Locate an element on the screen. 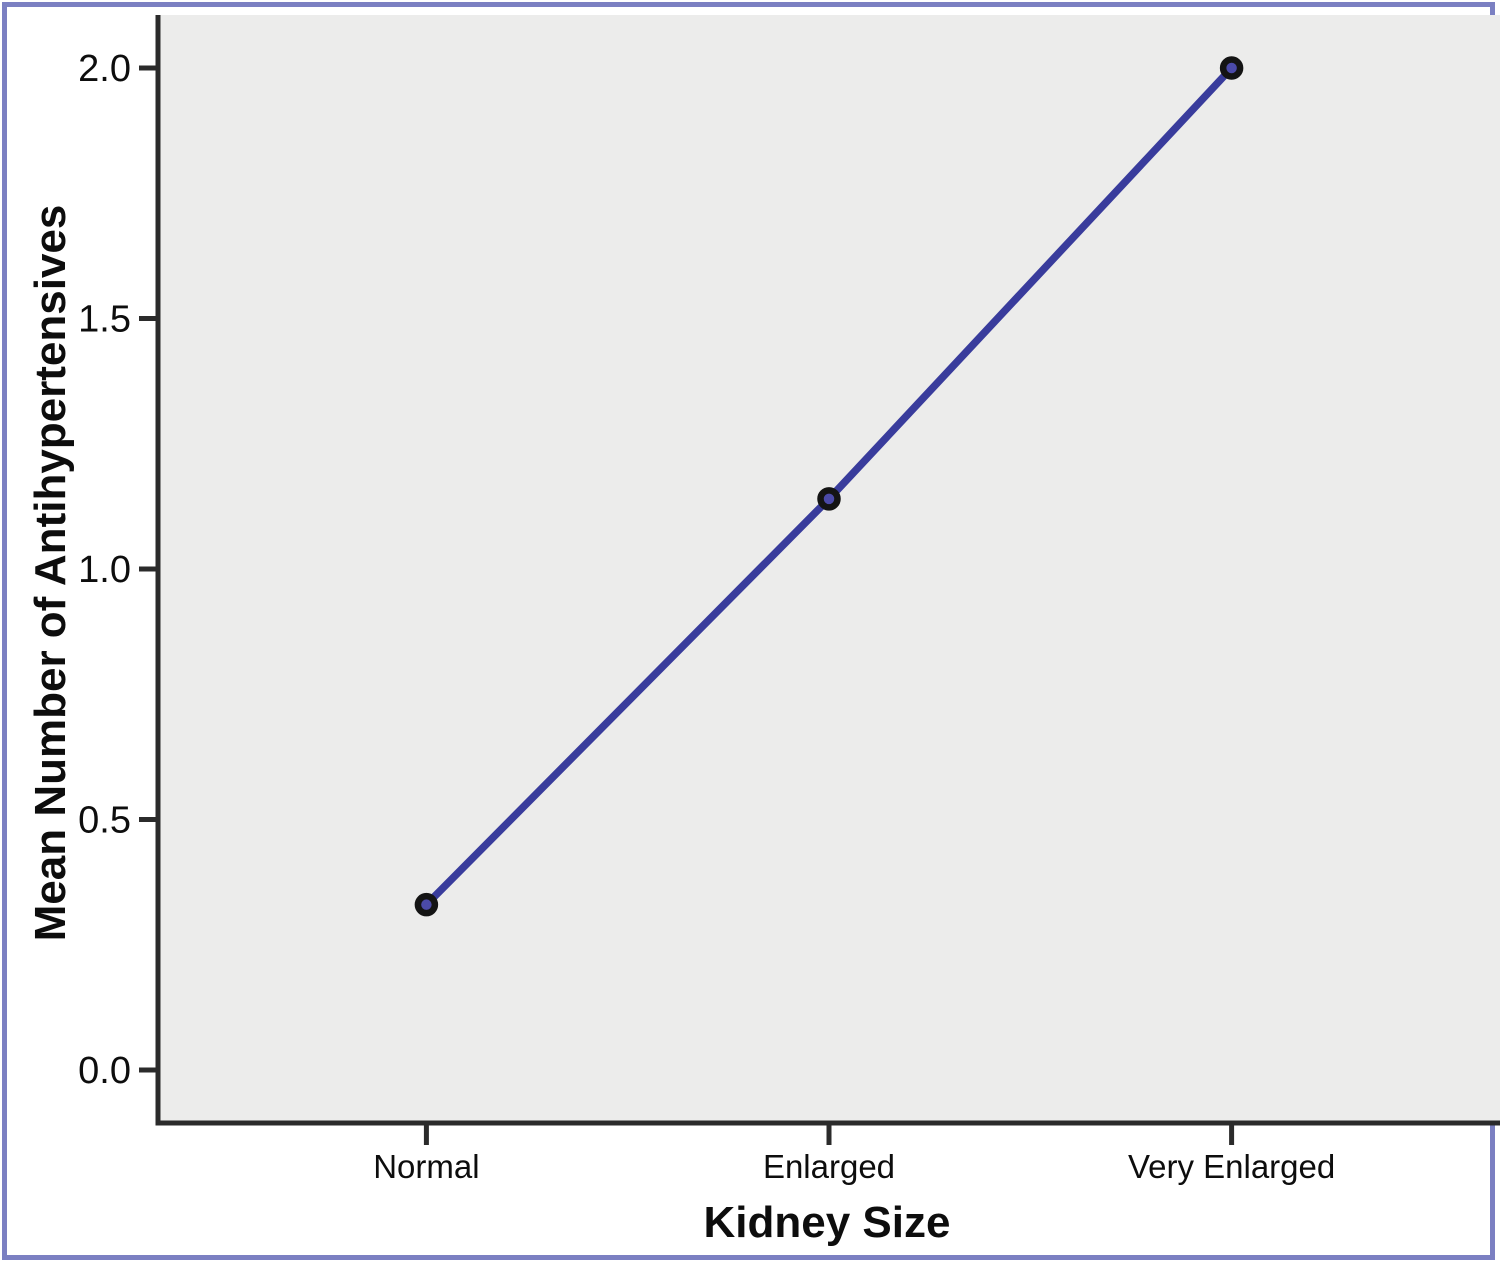 The height and width of the screenshot is (1273, 1500). x-category-label: Enlarged is located at coordinates (829, 1166).